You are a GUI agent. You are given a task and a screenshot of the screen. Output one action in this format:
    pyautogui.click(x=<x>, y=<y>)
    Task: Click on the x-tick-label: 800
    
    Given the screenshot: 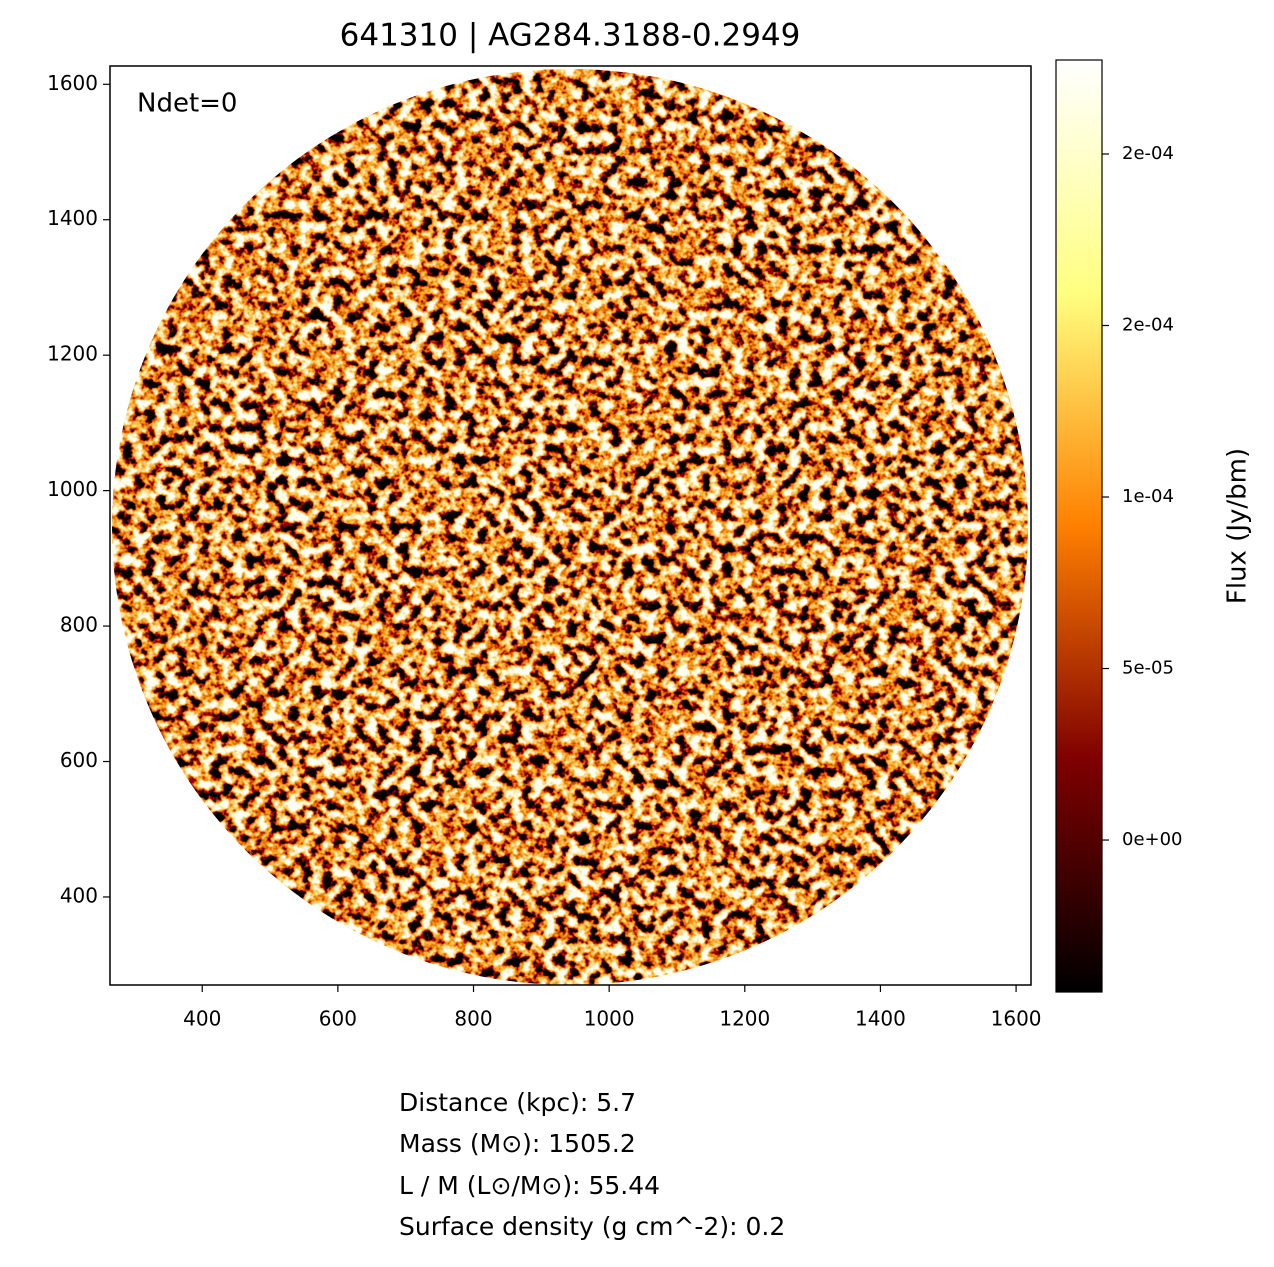 What is the action you would take?
    pyautogui.click(x=473, y=1019)
    